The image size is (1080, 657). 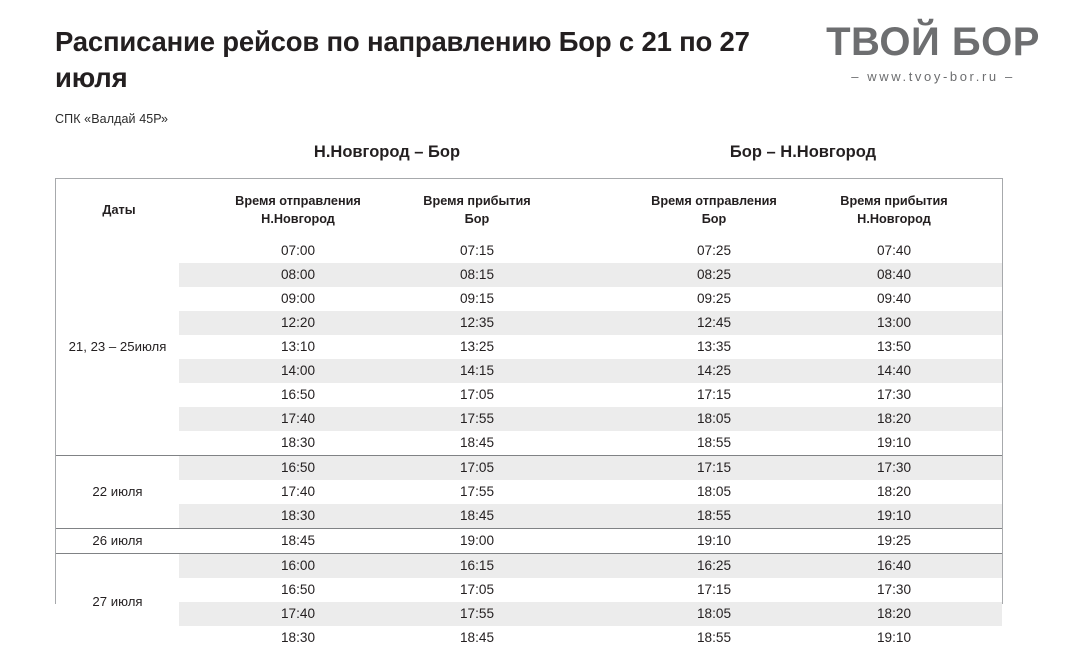 What do you see at coordinates (894, 346) in the screenshot?
I see `cell-arrival-nn: 13:50` at bounding box center [894, 346].